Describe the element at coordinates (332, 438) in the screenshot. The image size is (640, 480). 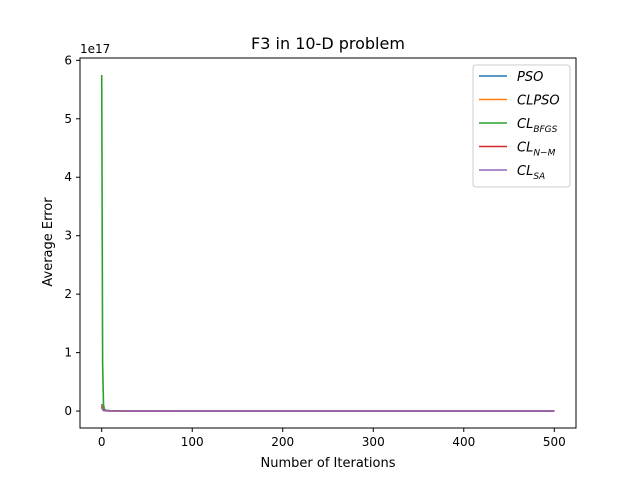
I see `x-axis-ticks: 0 100 200 300 400 500` at that location.